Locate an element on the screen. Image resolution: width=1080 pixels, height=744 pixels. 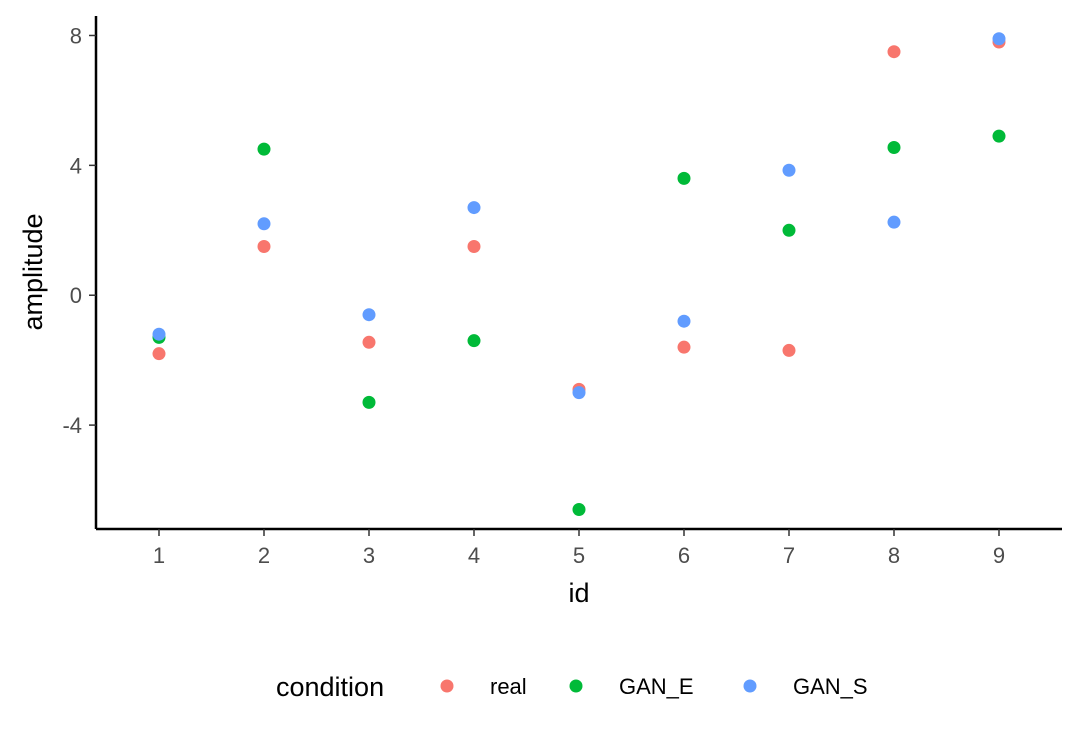
x-tick-label: 2 is located at coordinates (264, 555).